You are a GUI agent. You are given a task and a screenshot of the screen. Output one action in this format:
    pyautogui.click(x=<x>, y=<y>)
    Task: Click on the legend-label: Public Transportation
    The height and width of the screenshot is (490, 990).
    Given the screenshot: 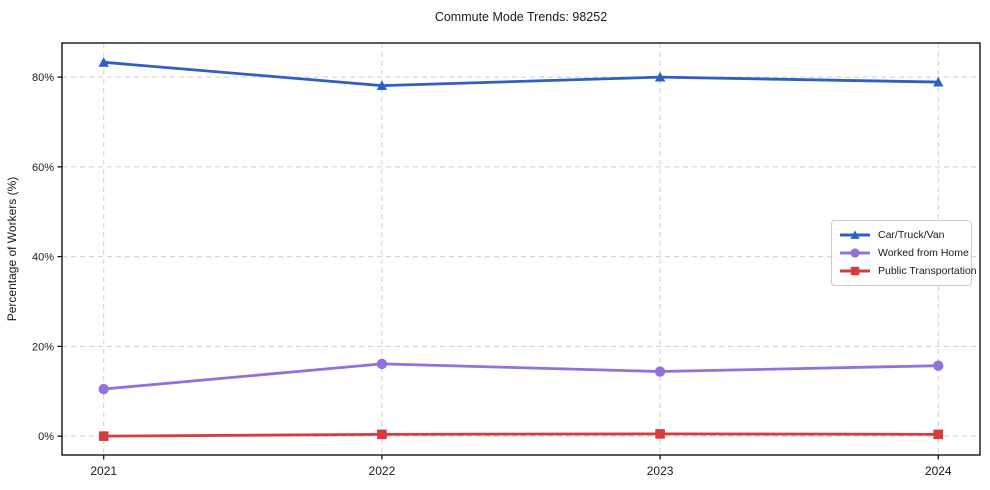 What is the action you would take?
    pyautogui.click(x=927, y=271)
    